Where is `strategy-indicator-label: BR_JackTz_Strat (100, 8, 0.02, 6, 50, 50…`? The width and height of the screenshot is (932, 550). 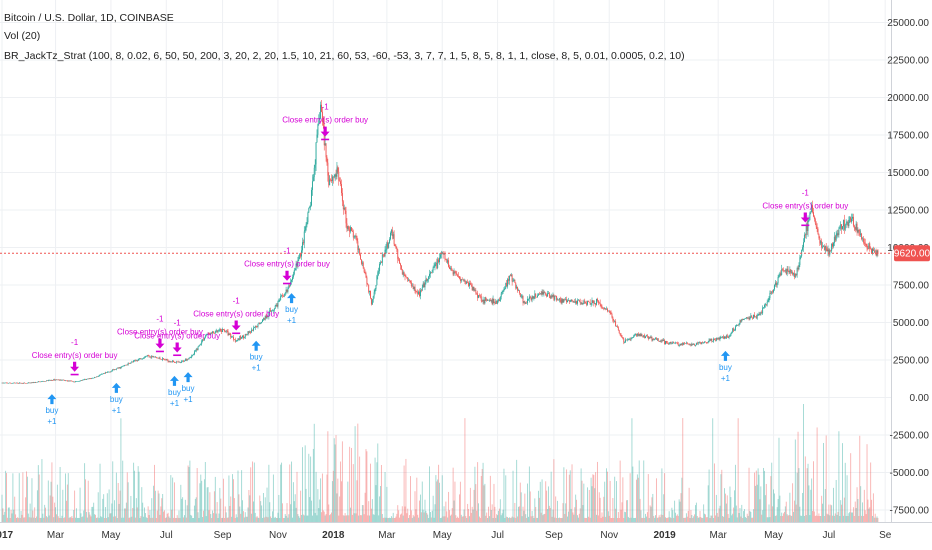
strategy-indicator-label: BR_JackTz_Strat (100, 8, 0.02, 6, 50, 50… is located at coordinates (344, 56).